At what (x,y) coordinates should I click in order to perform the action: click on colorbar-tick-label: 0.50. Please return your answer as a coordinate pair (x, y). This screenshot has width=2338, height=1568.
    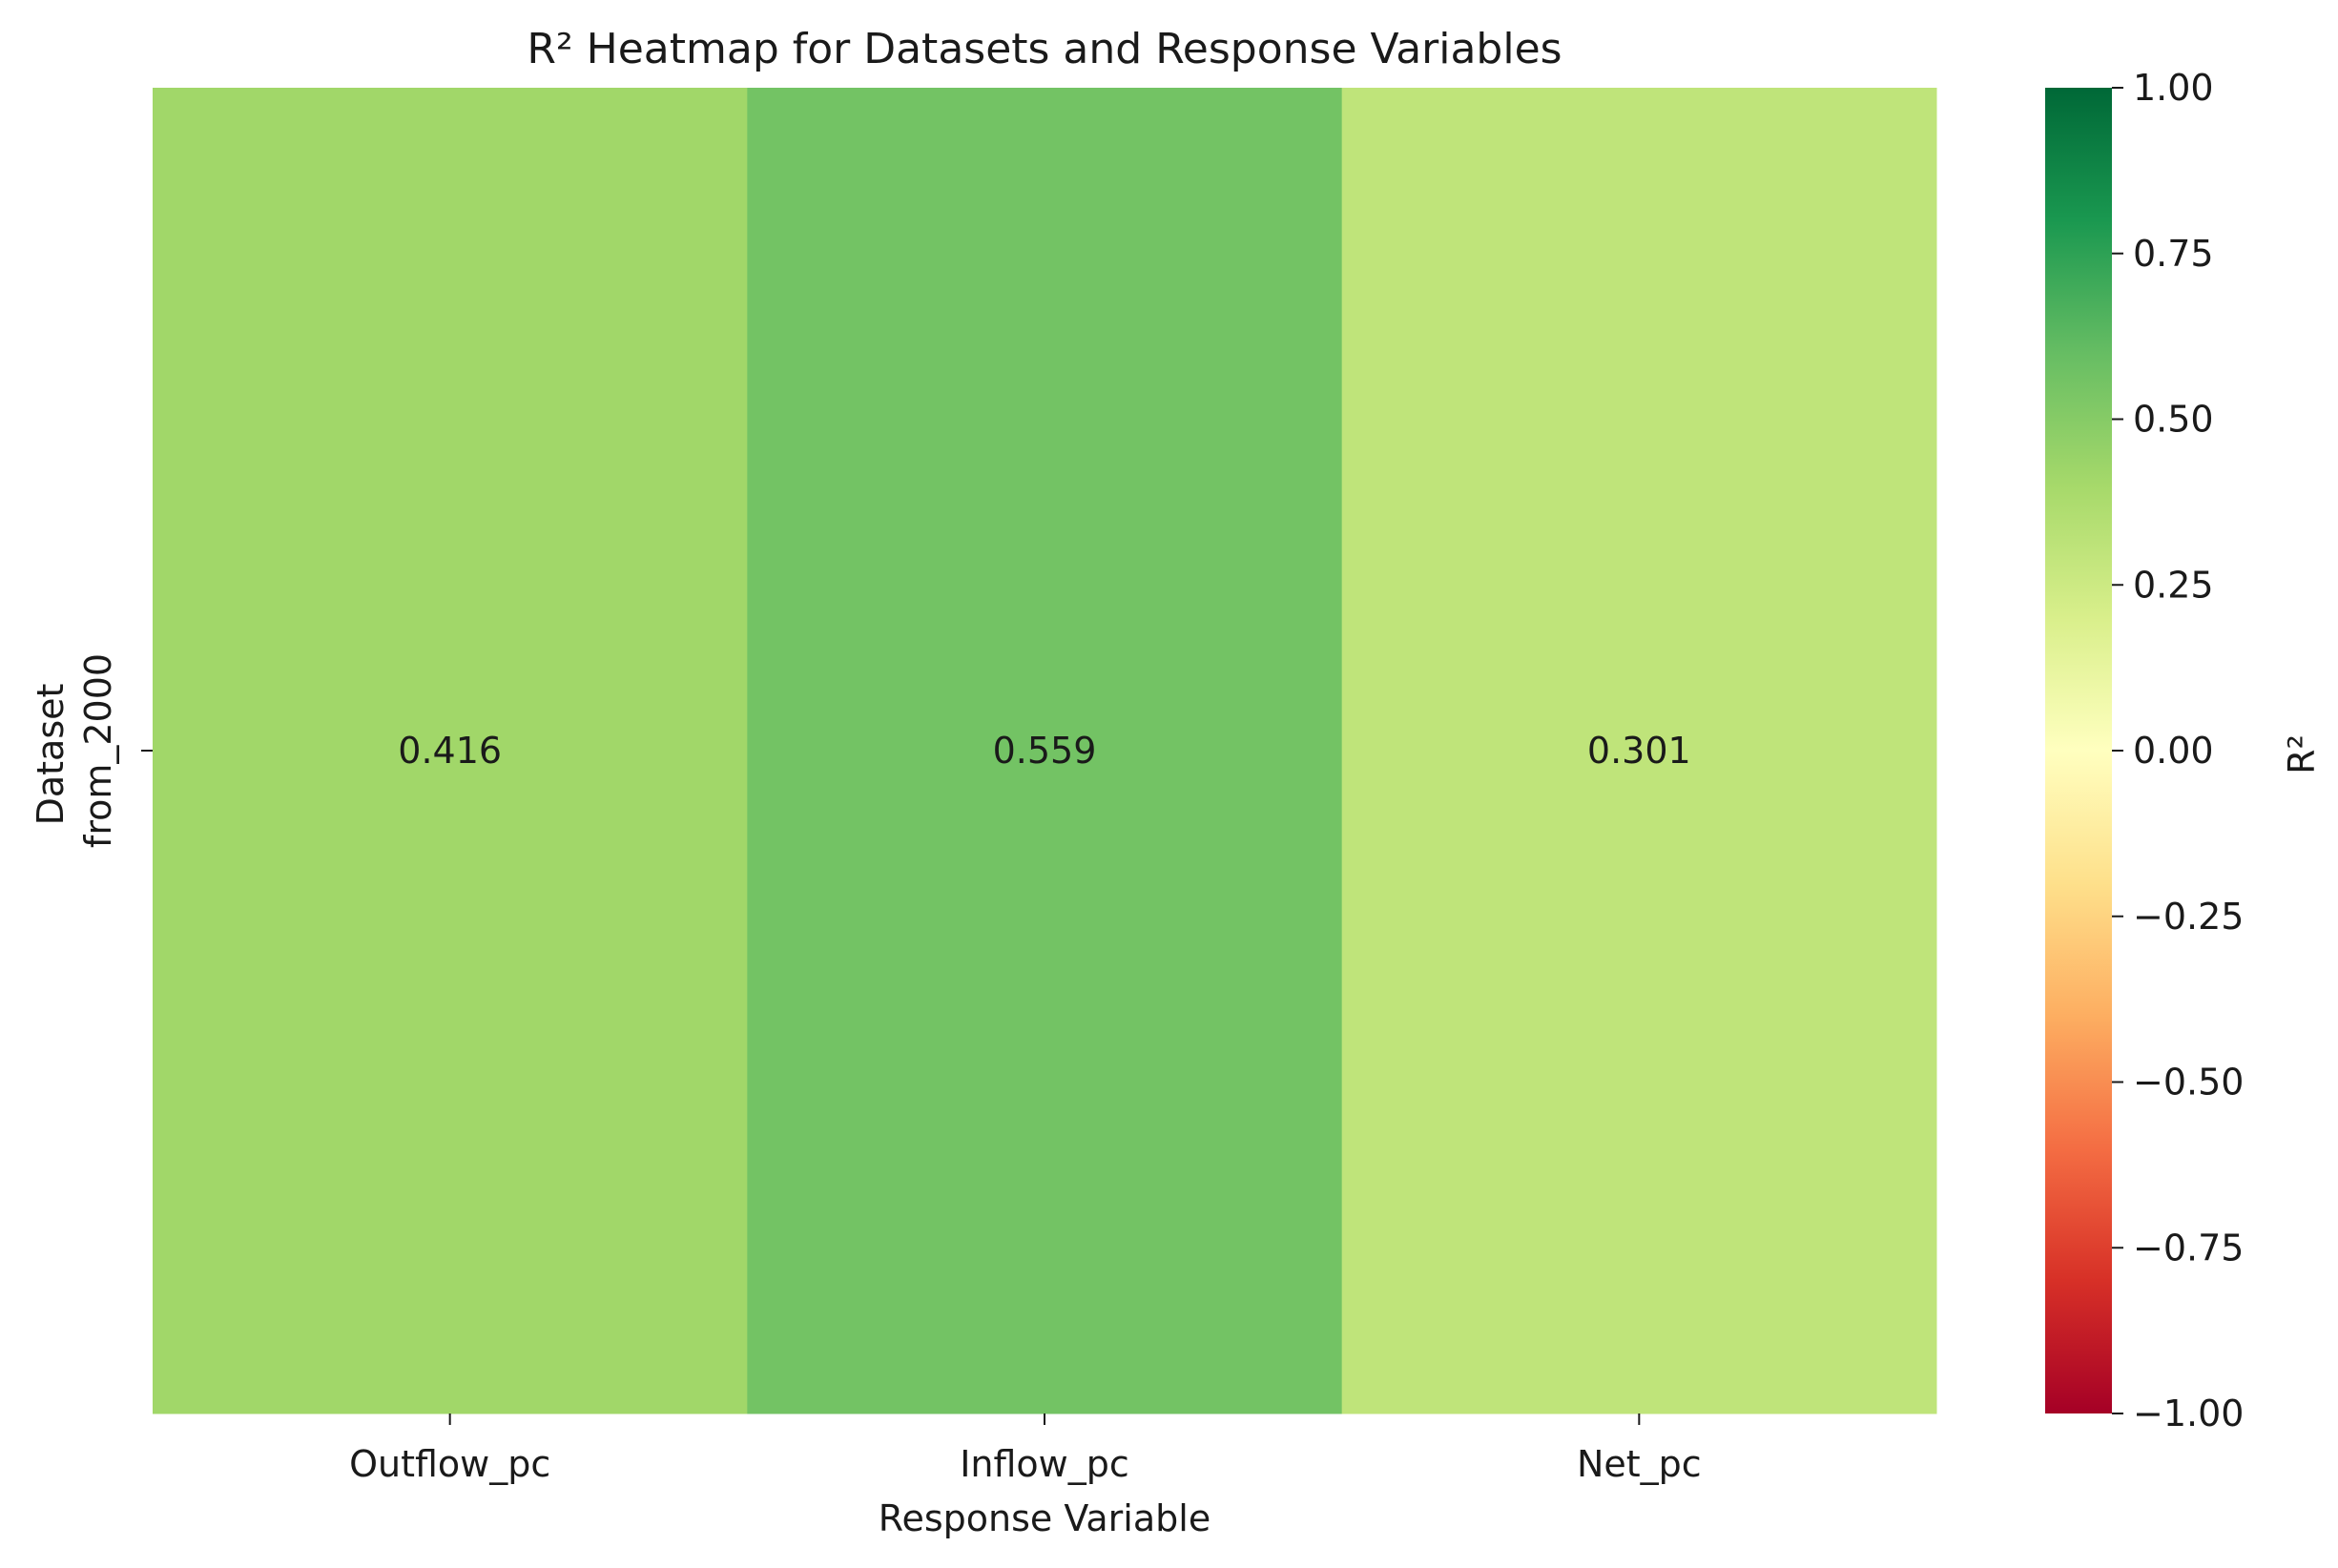
    Looking at the image, I should click on (2173, 420).